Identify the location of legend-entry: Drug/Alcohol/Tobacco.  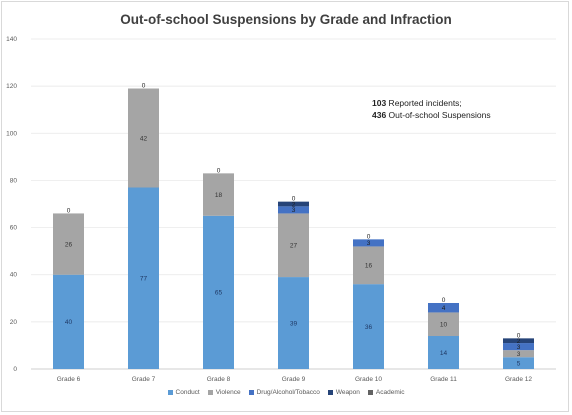
(284, 392).